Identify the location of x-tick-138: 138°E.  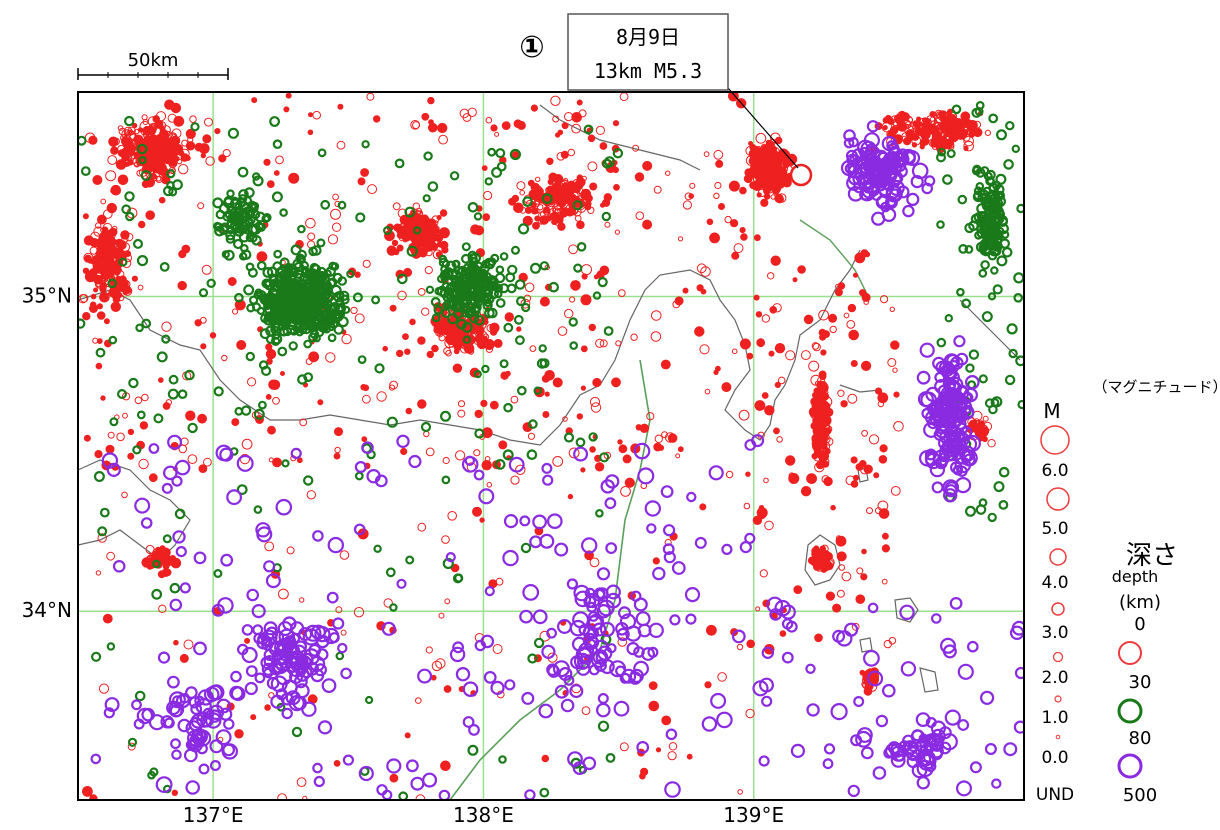
(483, 815).